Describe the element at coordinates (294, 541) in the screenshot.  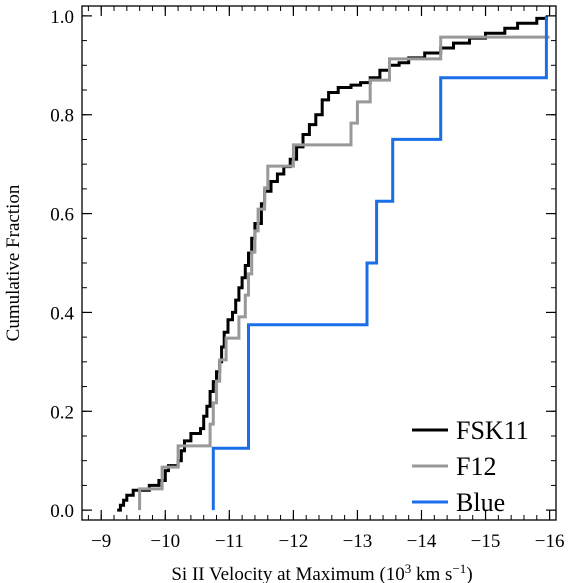
I see `x-tick-label: −12` at that location.